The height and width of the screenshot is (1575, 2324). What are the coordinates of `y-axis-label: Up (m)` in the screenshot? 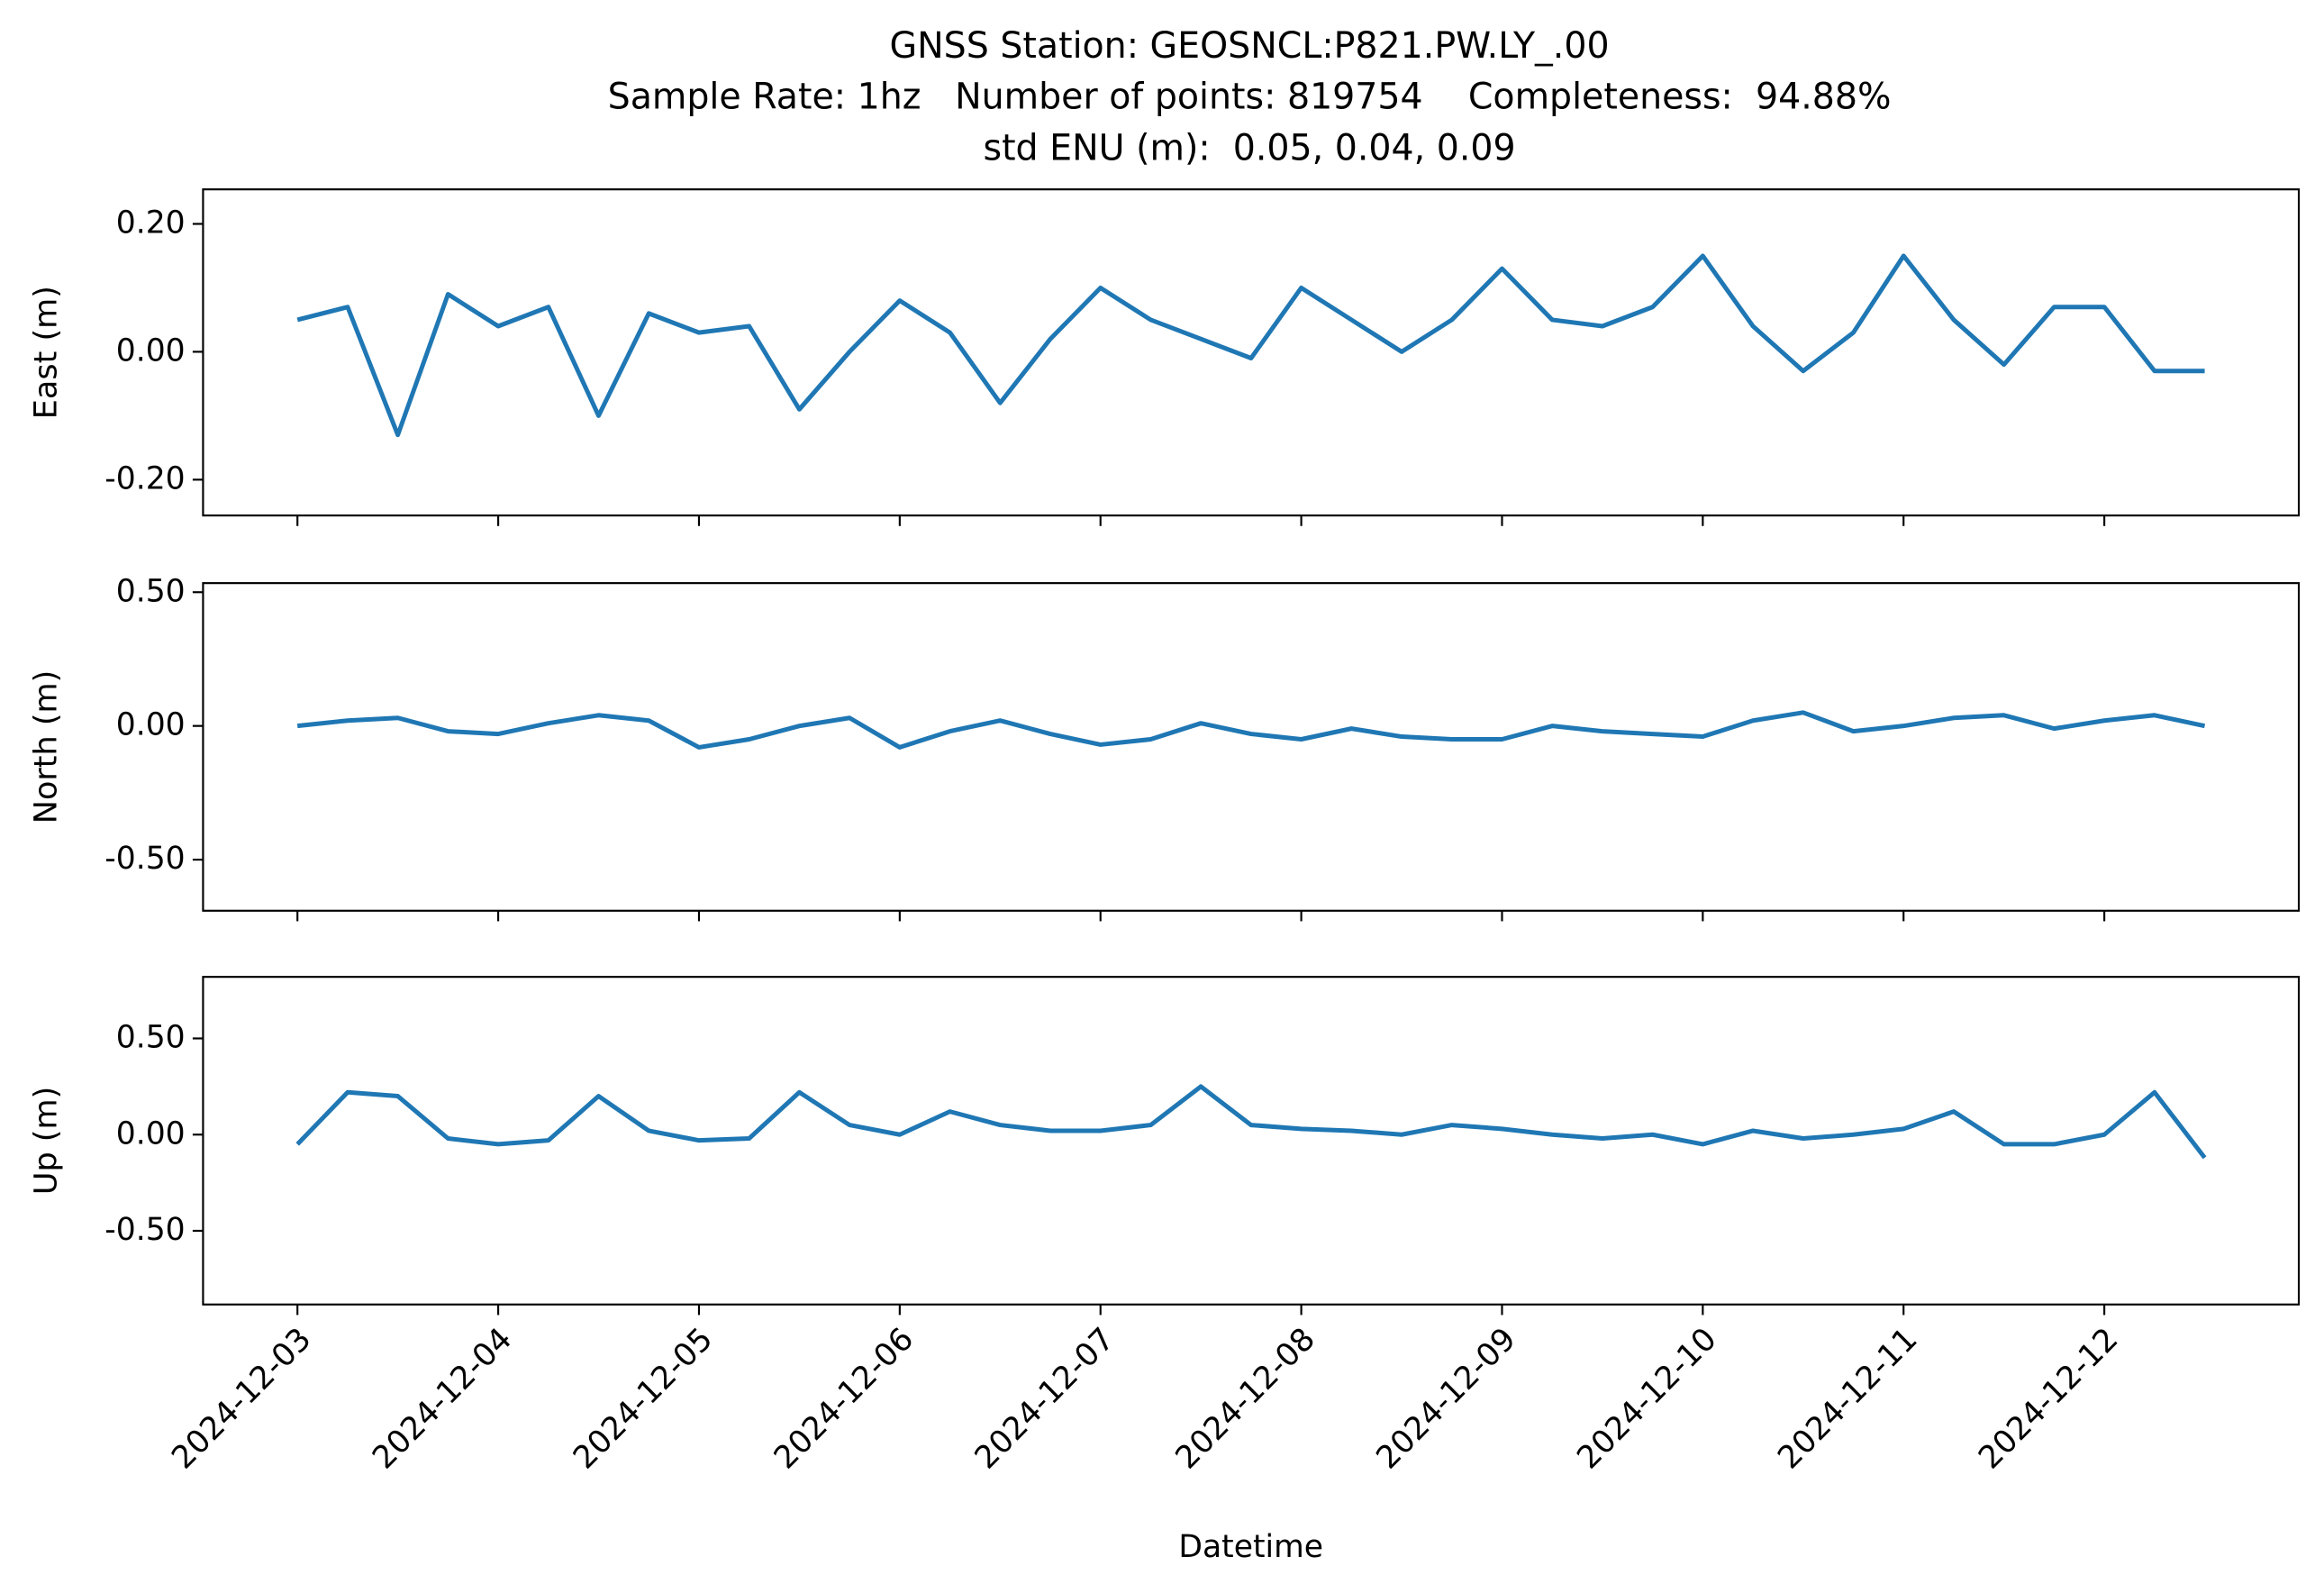 It's located at (47, 1141).